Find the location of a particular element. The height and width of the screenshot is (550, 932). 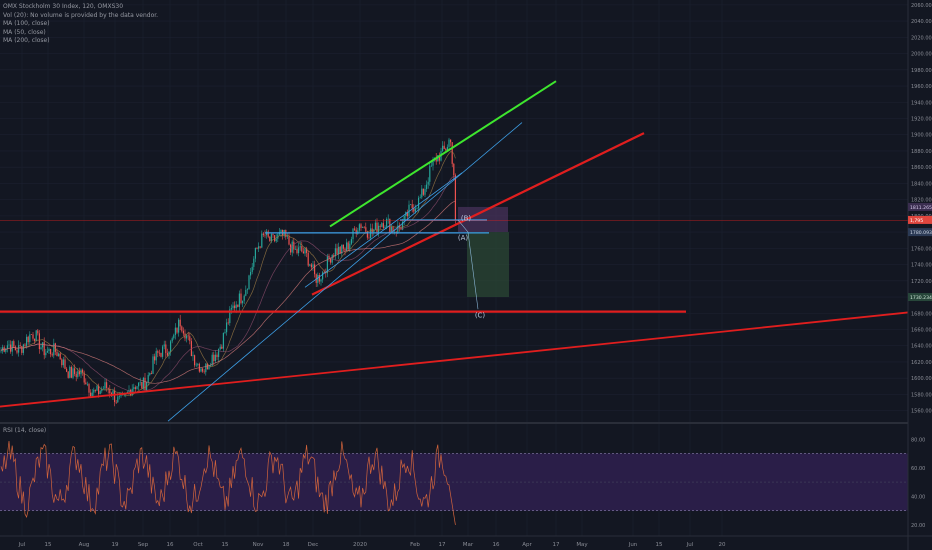

channel-support-line is located at coordinates (478, 214).